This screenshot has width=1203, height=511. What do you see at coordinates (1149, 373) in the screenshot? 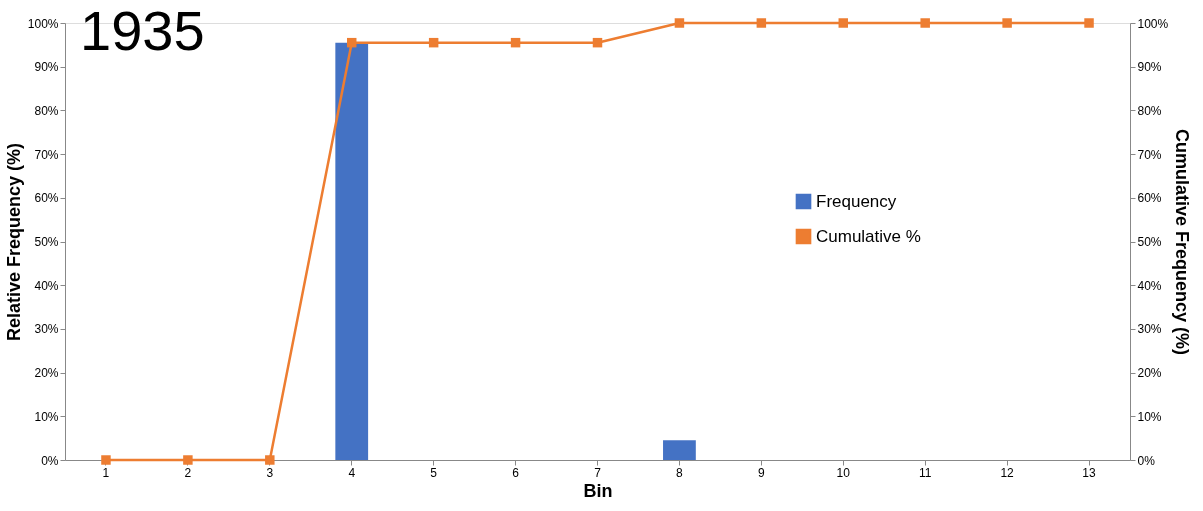
I see `y2-tick-label: 20%` at bounding box center [1149, 373].